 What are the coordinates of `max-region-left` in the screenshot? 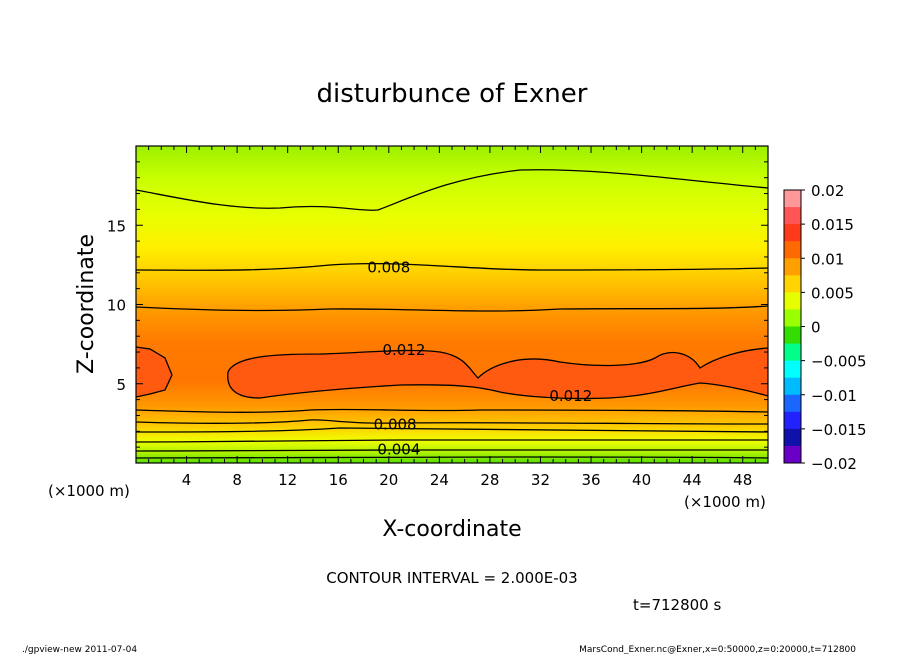 It's located at (154, 372).